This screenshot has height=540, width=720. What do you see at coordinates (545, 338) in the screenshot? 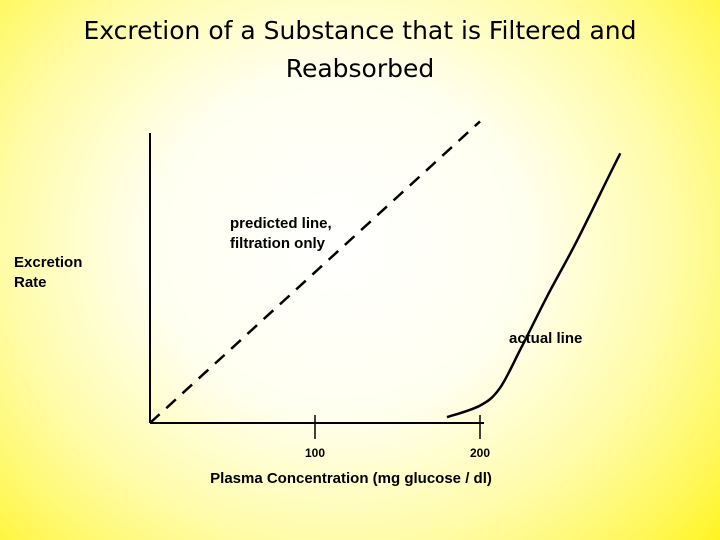
I see `actual-line-annotation: actual line` at bounding box center [545, 338].